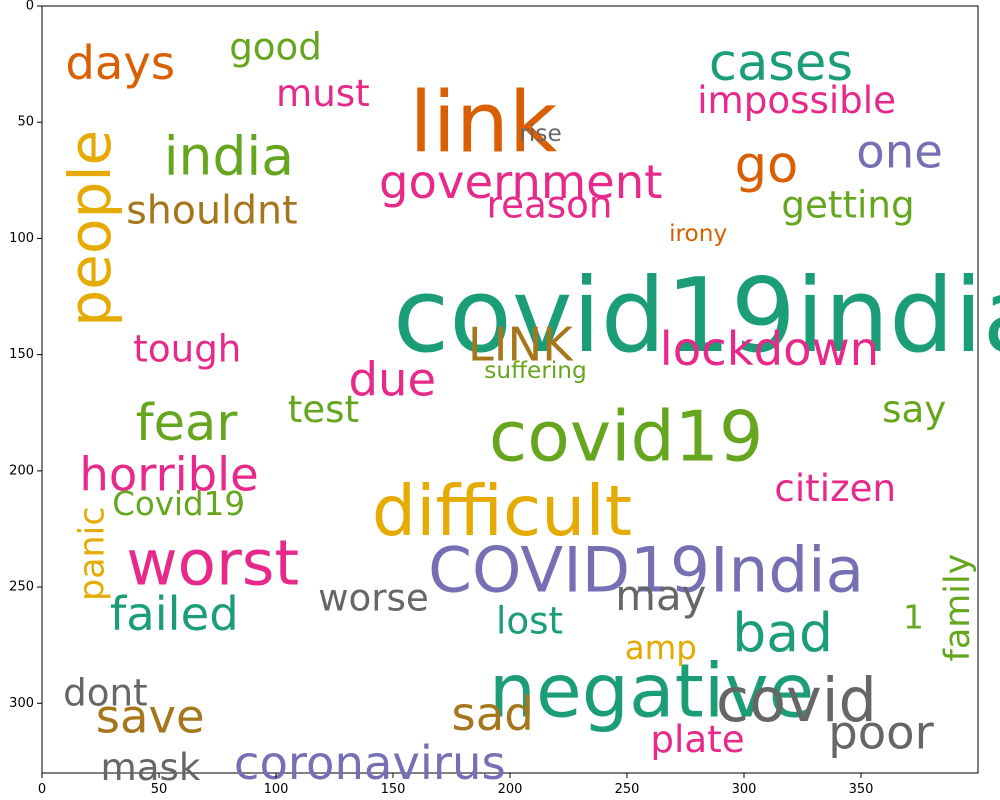  I want to click on y-tick-label: 100, so click(21, 238).